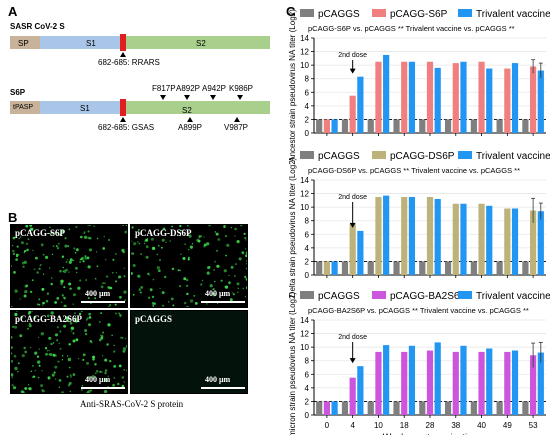 The height and width of the screenshot is (435, 550). Describe the element at coordinates (304, 38) in the screenshot. I see `y-tick-label: 14` at that location.